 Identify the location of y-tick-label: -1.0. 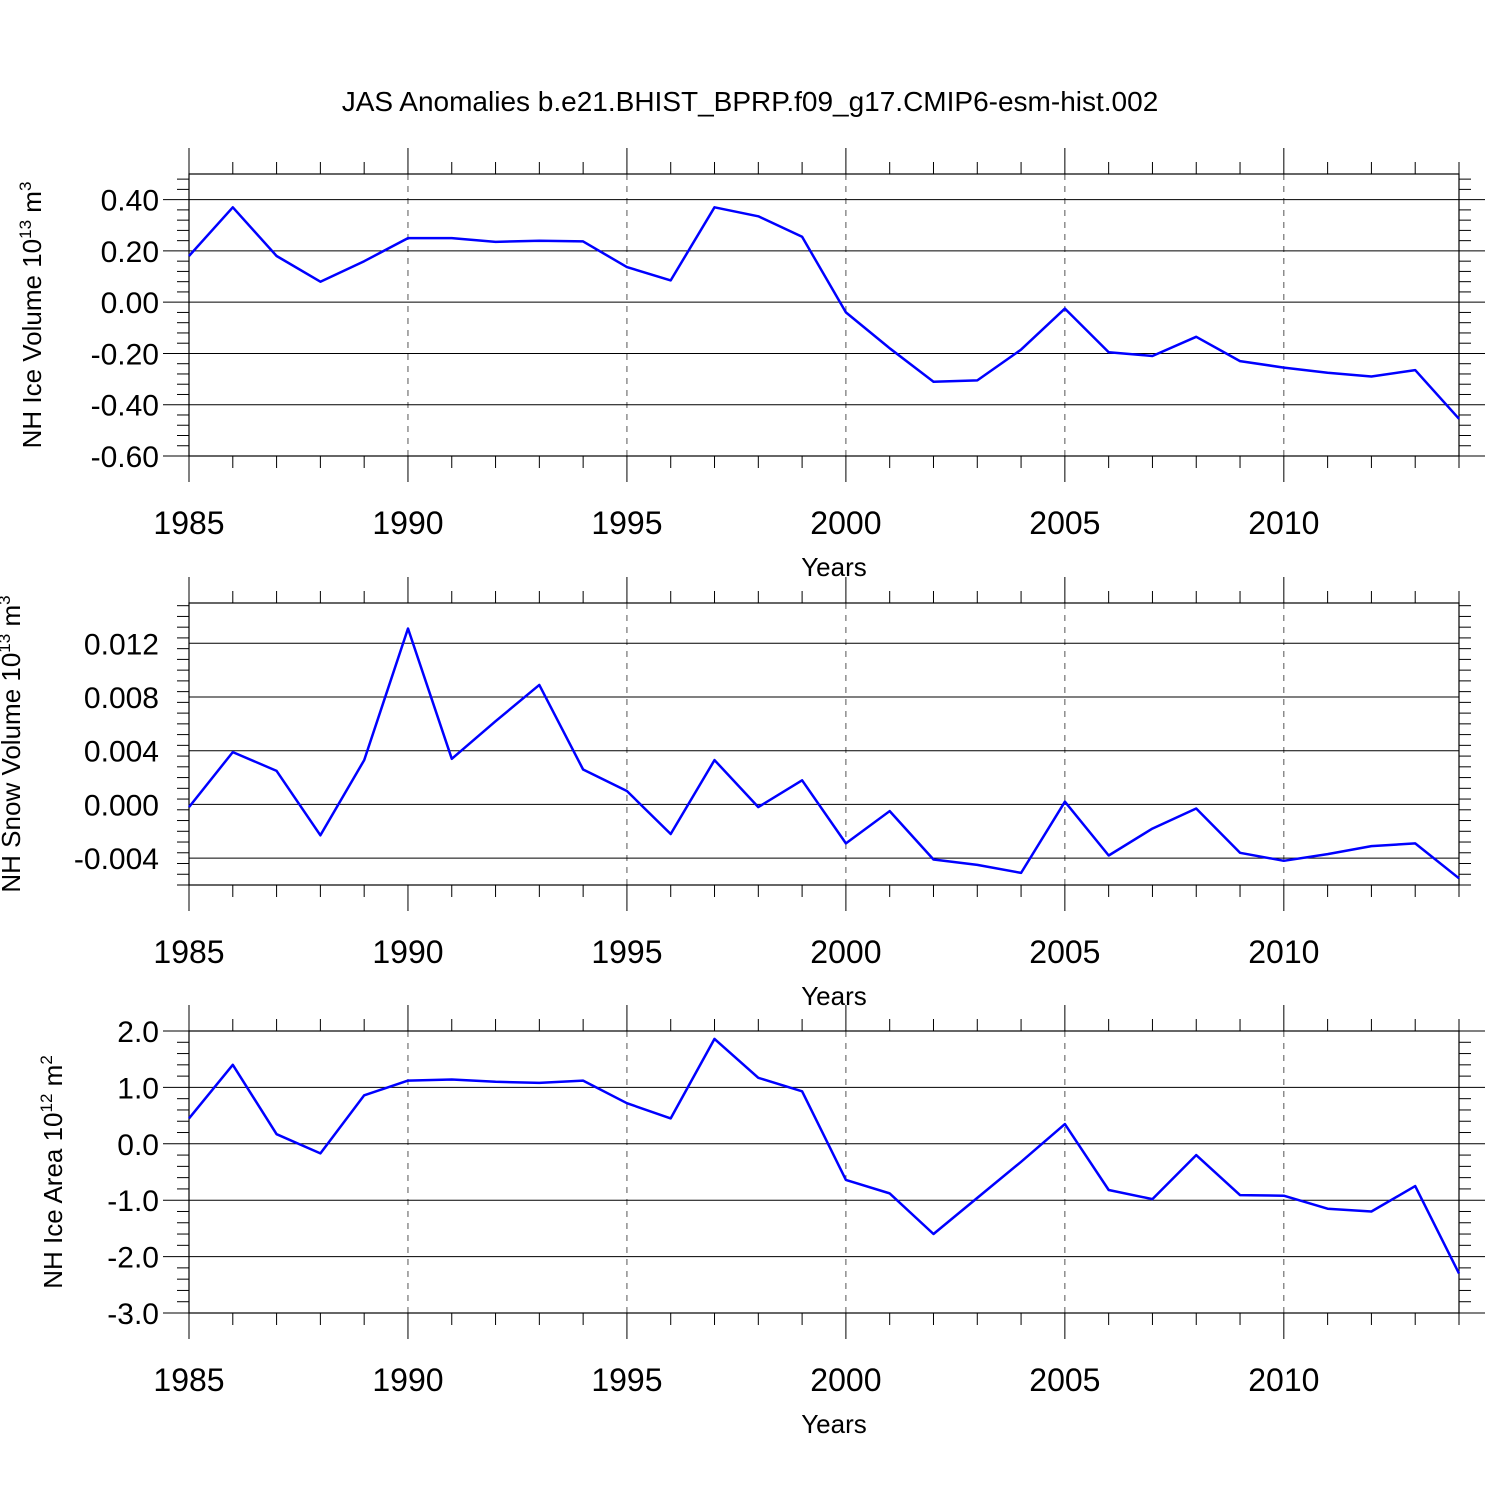
(133, 1201).